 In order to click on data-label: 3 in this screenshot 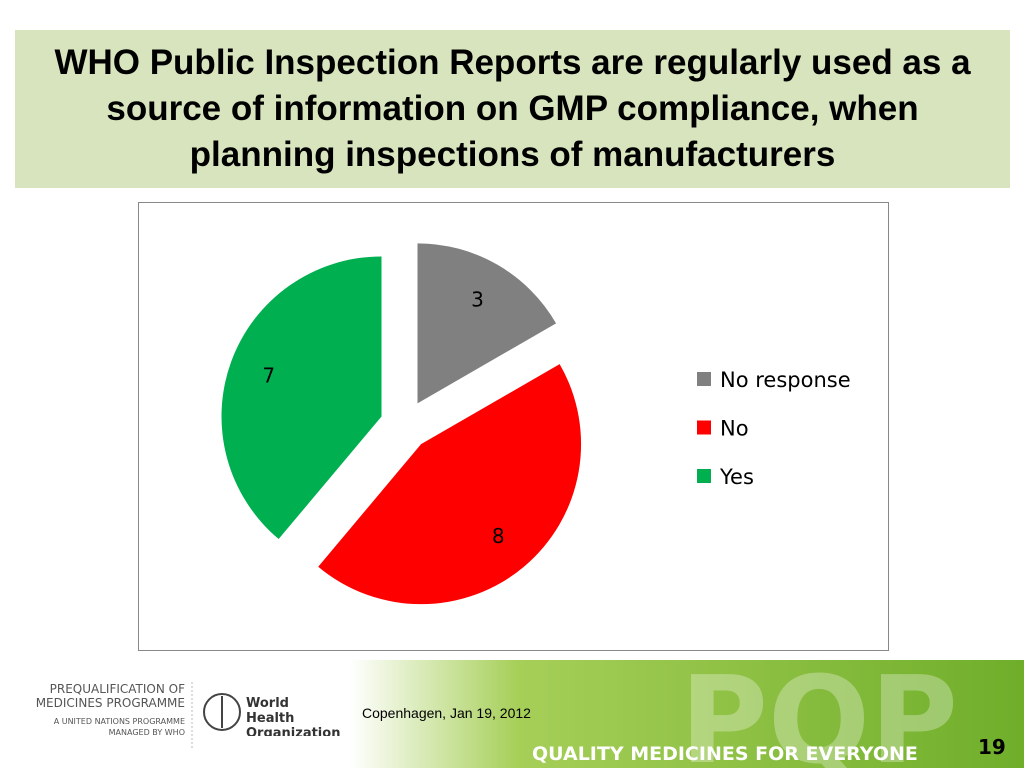, I will do `click(477, 299)`.